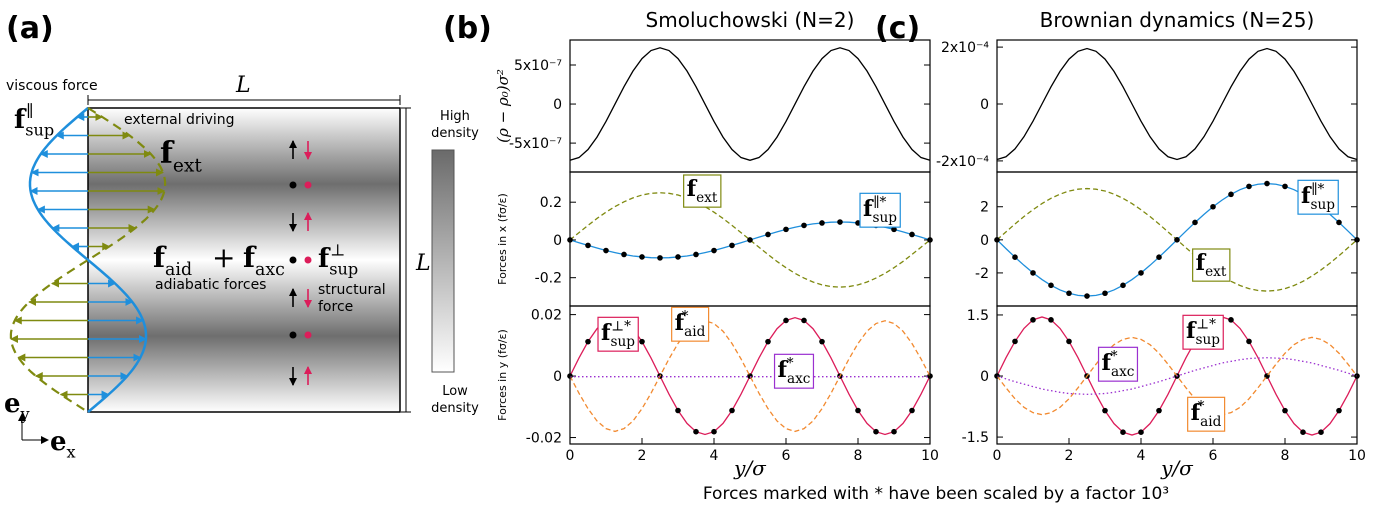 The height and width of the screenshot is (506, 1379). Describe the element at coordinates (965, 48) in the screenshot. I see `y-tick-label: 2x10⁻⁴` at that location.